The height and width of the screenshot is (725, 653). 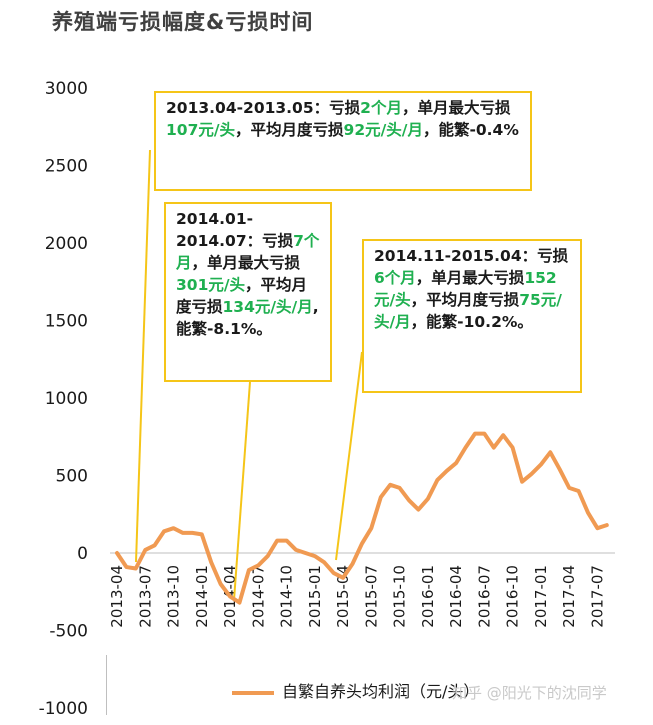 What do you see at coordinates (82, 554) in the screenshot?
I see `y-tick-label: 0` at bounding box center [82, 554].